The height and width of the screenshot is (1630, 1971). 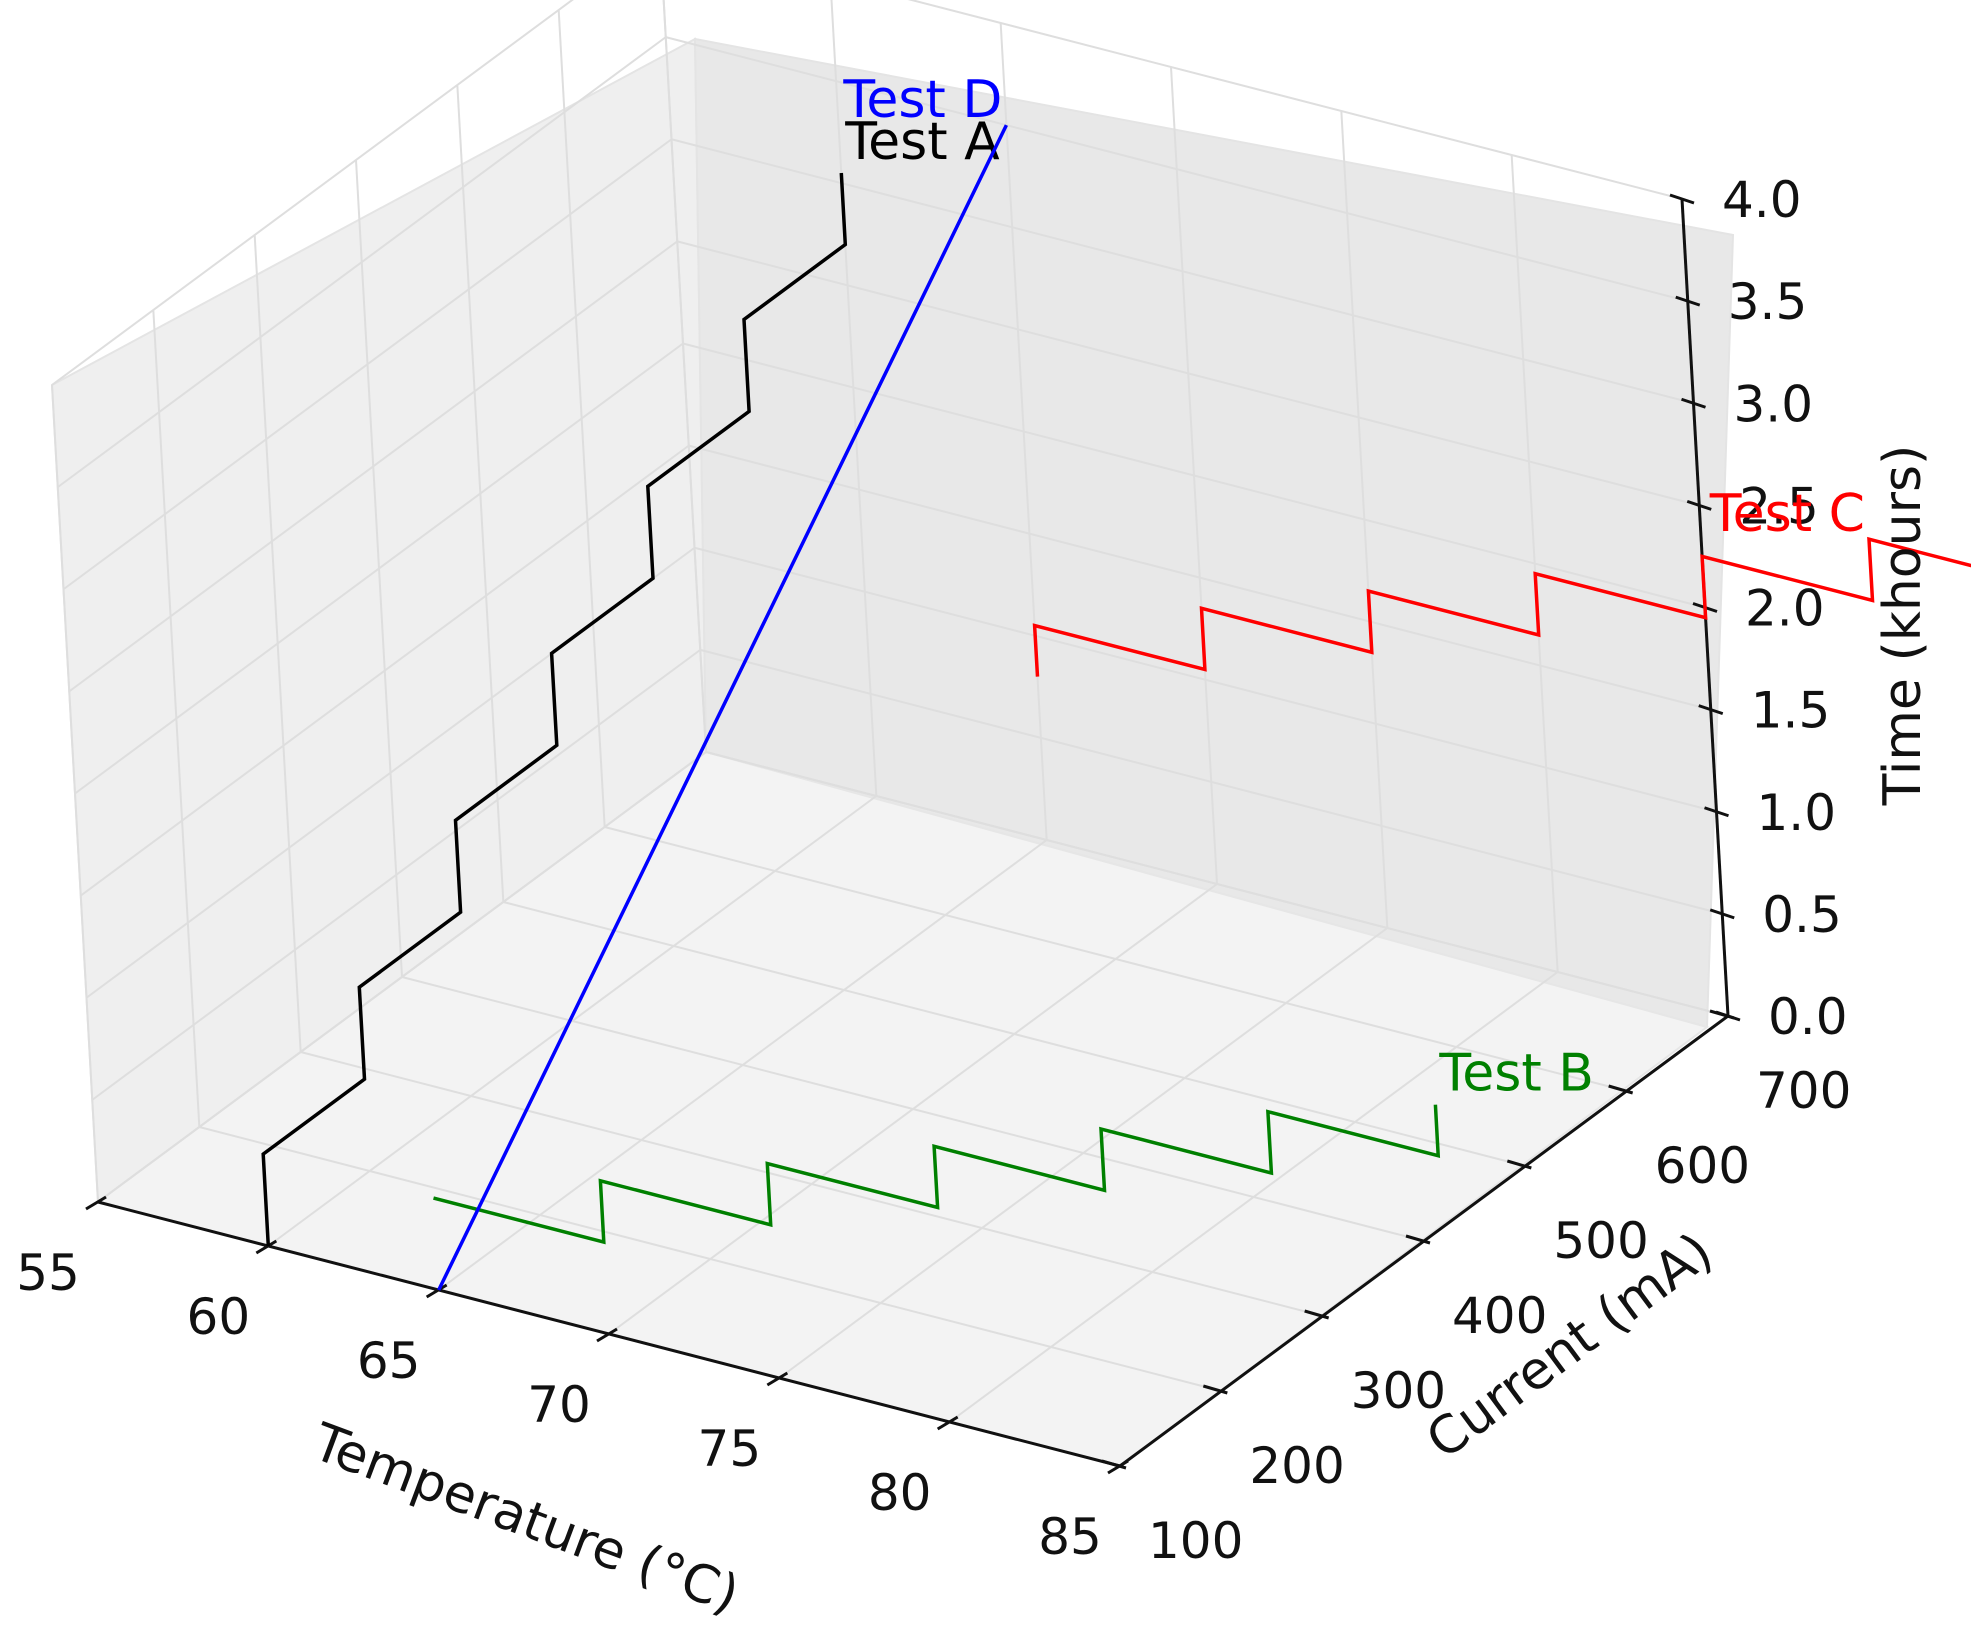 I want to click on y-tick-label: 200, so click(x=1296, y=1466).